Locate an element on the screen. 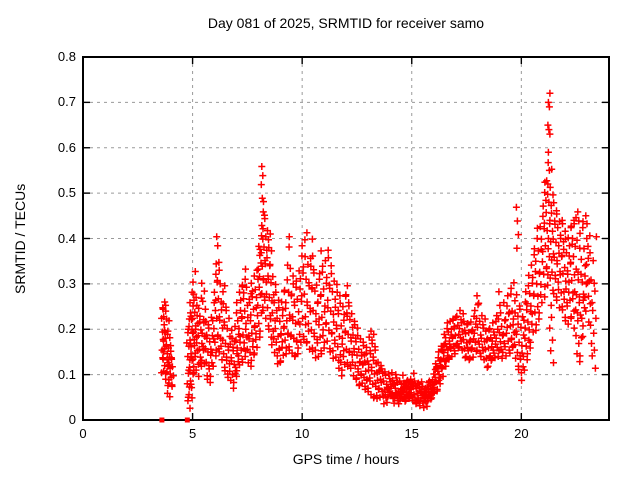  x-tick-label-20: 20 is located at coordinates (521, 433).